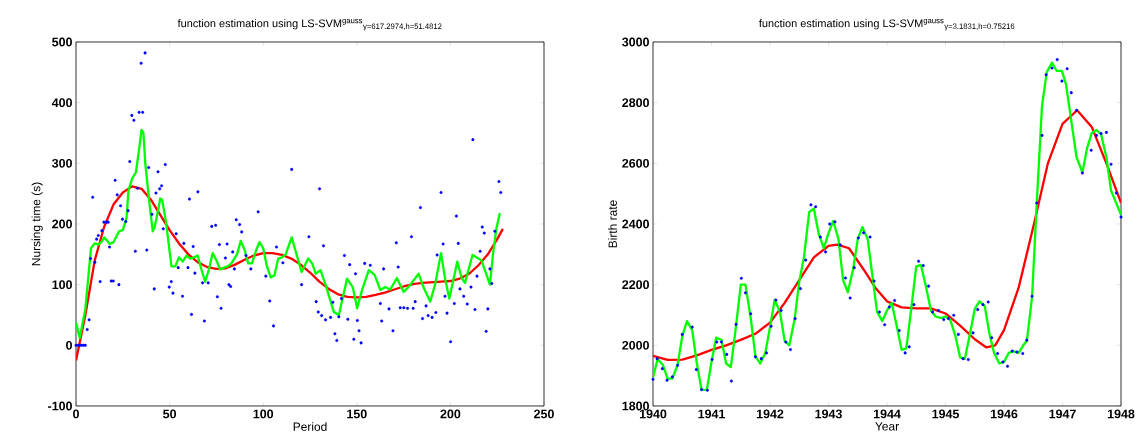  I want to click on x-tick-label: 1943, so click(828, 414).